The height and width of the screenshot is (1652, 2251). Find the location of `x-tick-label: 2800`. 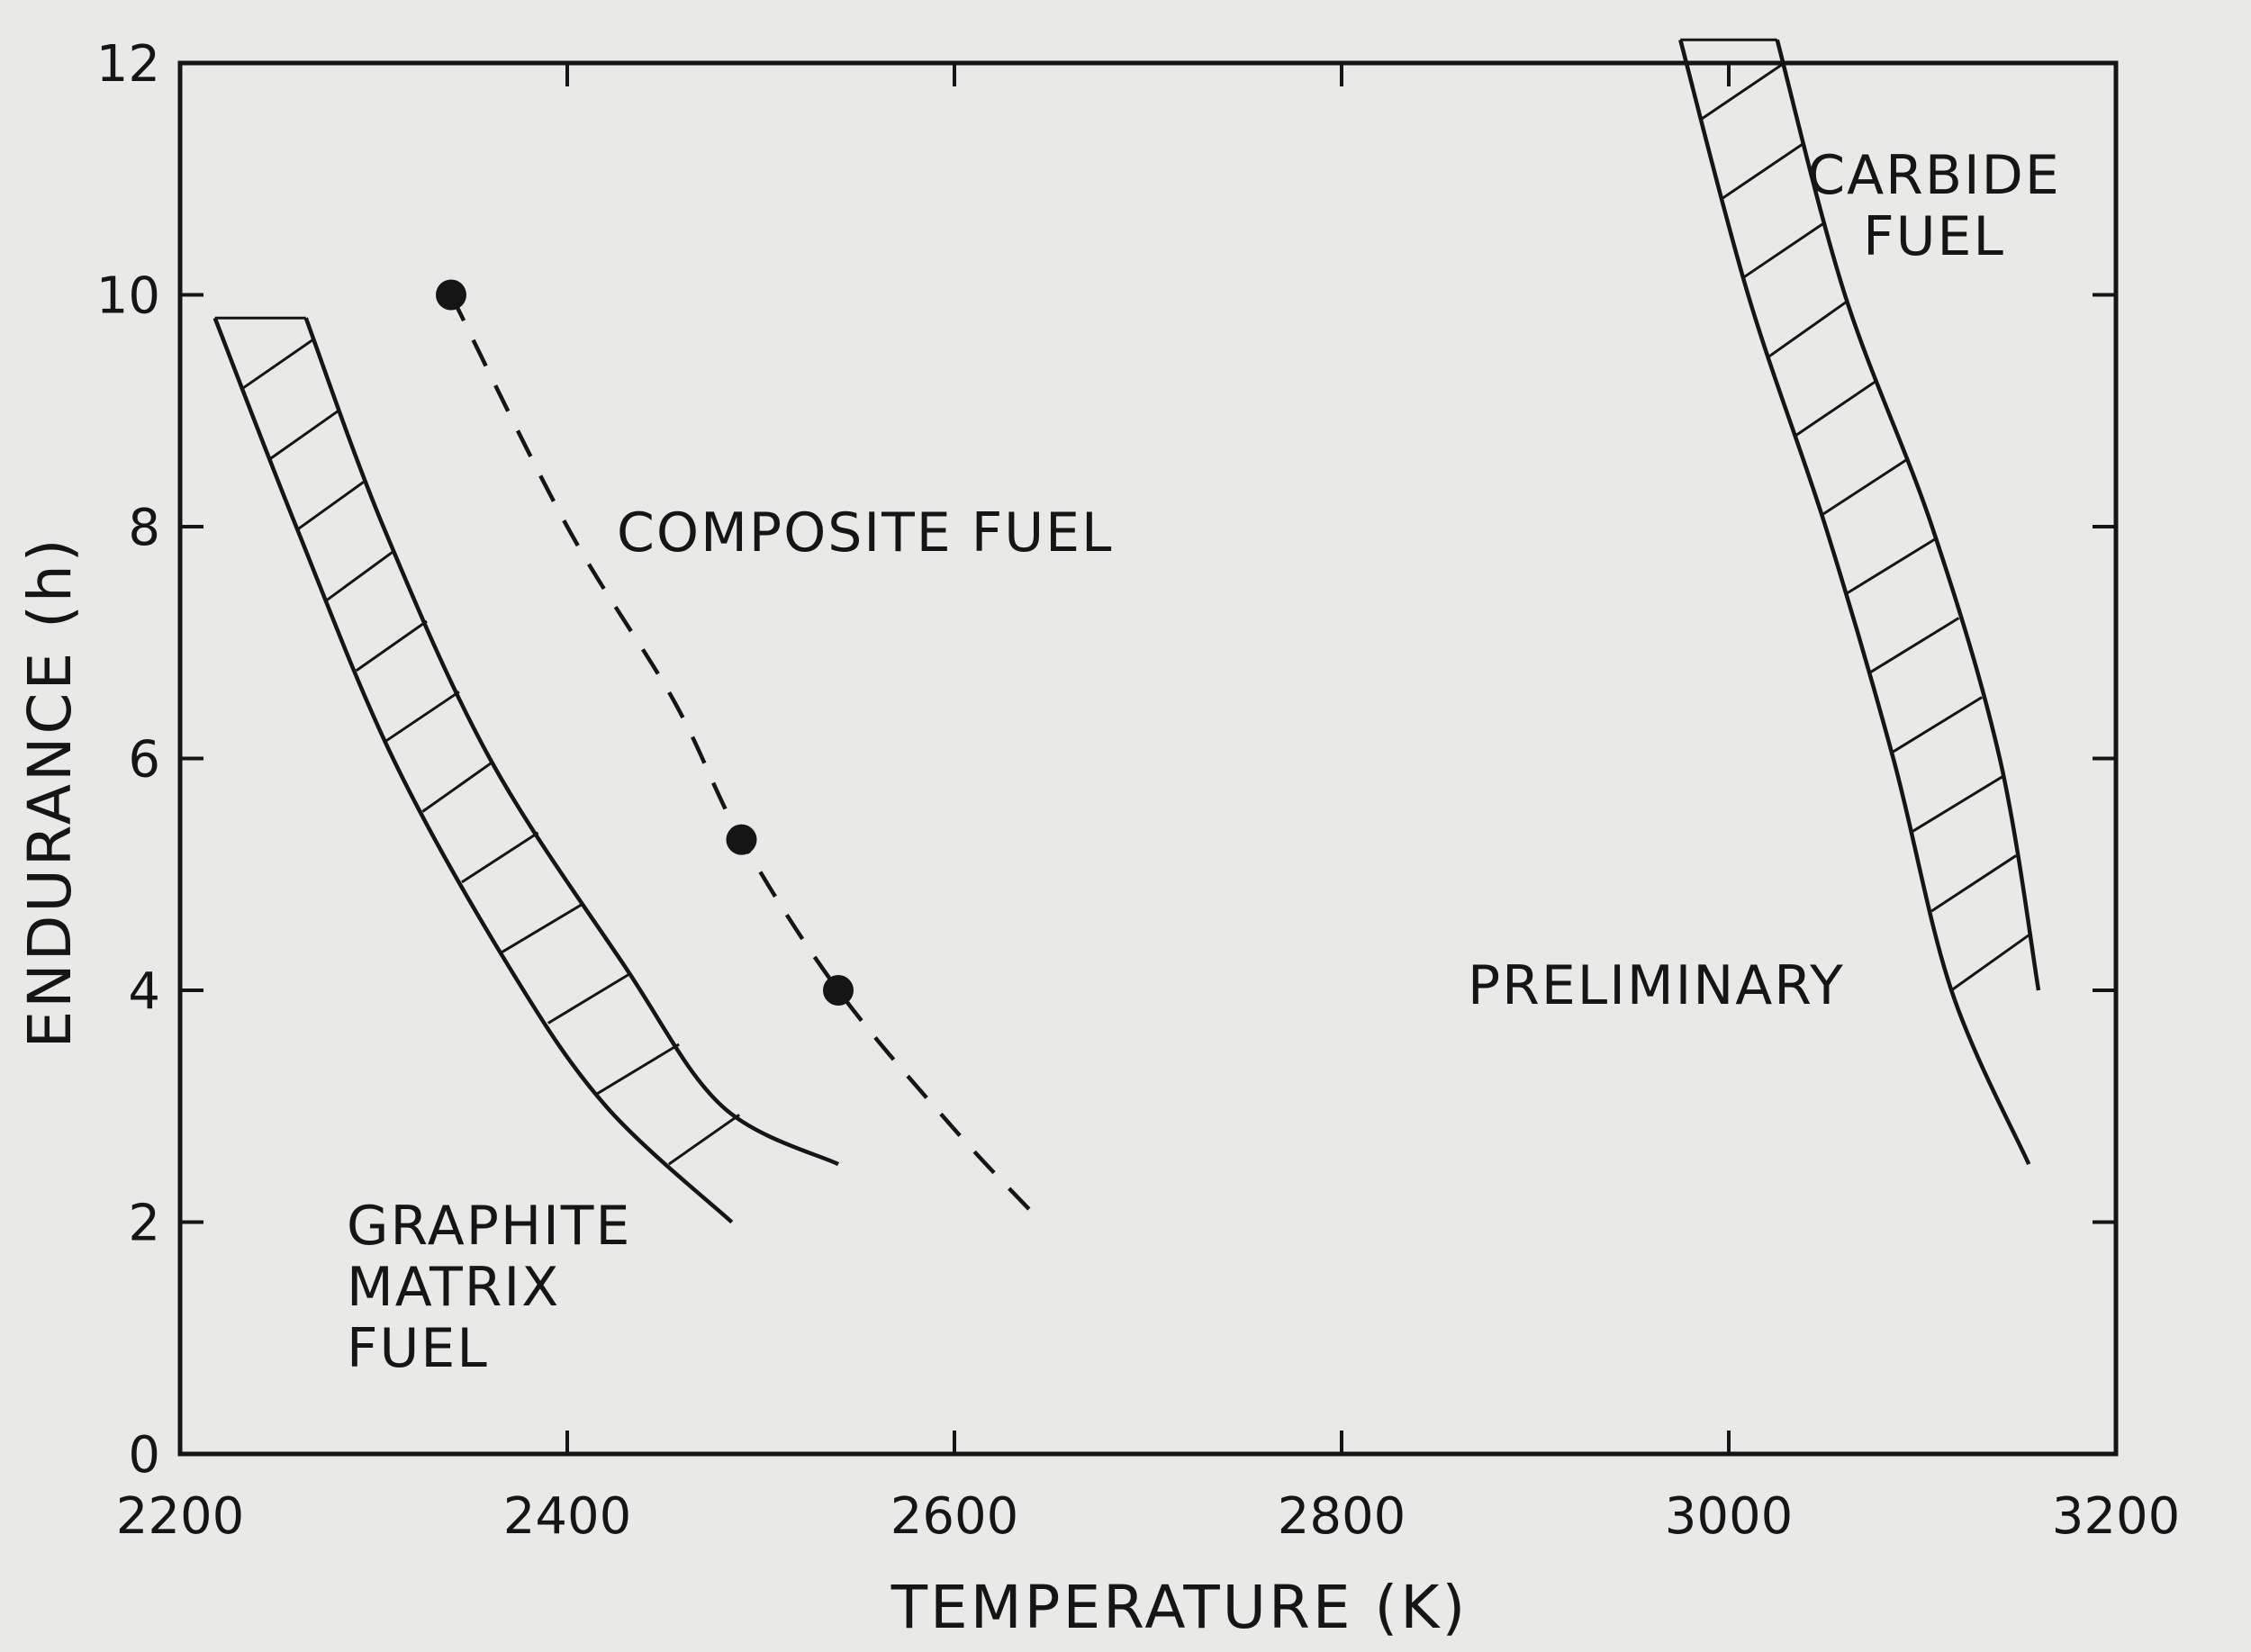

x-tick-label: 2800 is located at coordinates (1342, 1516).